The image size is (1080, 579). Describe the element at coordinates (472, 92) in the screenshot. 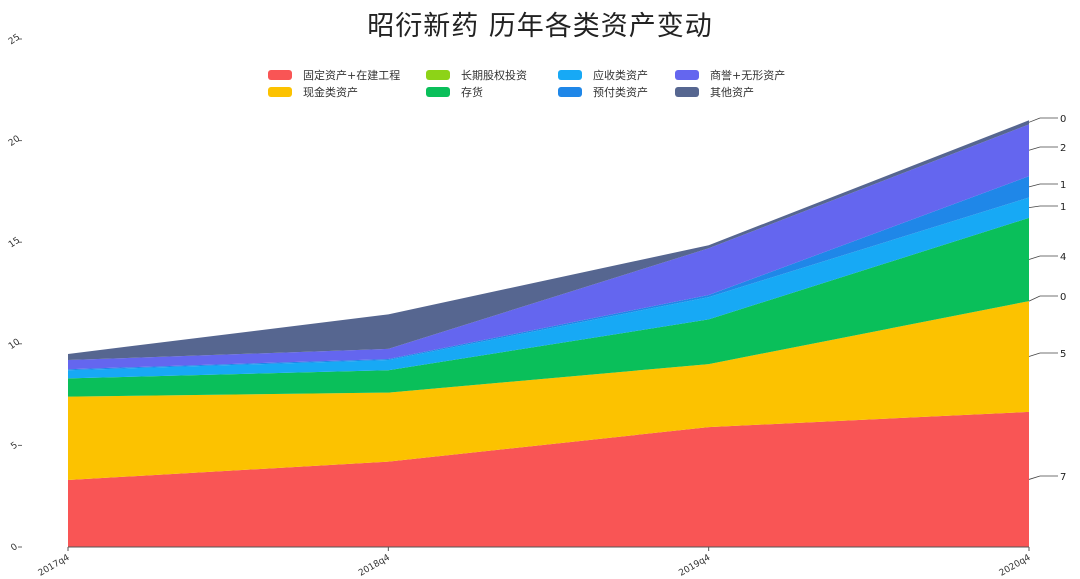

I see `legend-label: 存货` at that location.